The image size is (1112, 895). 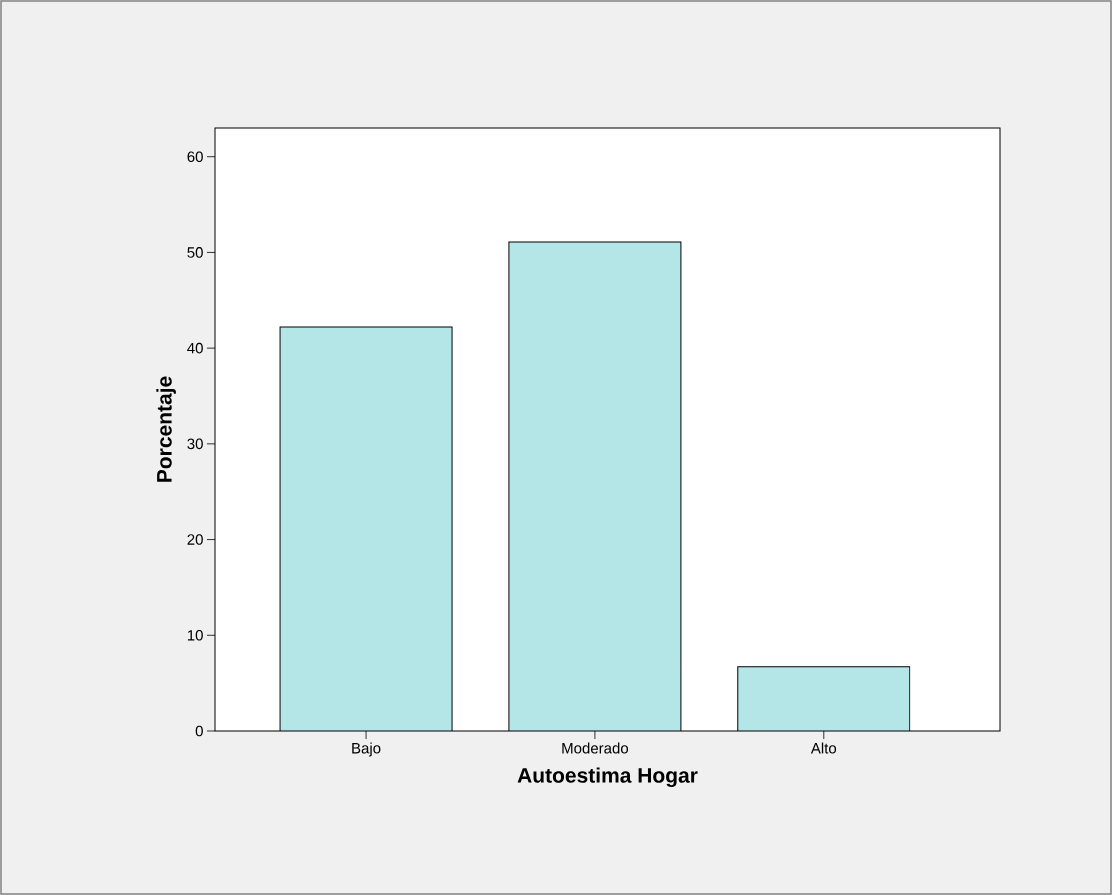 What do you see at coordinates (823, 748) in the screenshot?
I see `x-tick-label: Alto` at bounding box center [823, 748].